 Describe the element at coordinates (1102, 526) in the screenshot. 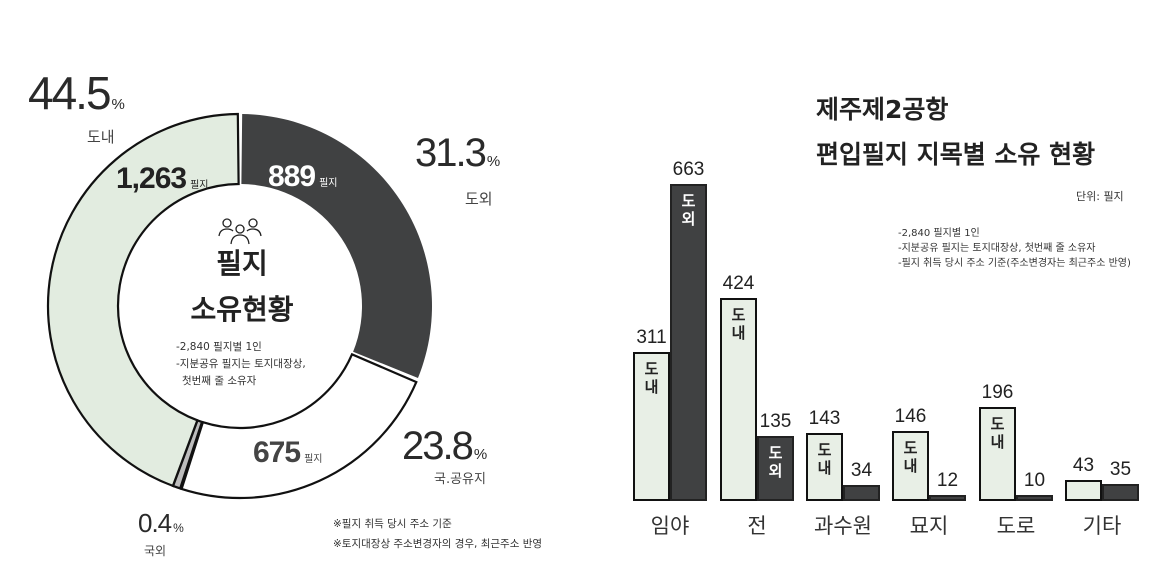

I see `x-axis-label: 기타` at that location.